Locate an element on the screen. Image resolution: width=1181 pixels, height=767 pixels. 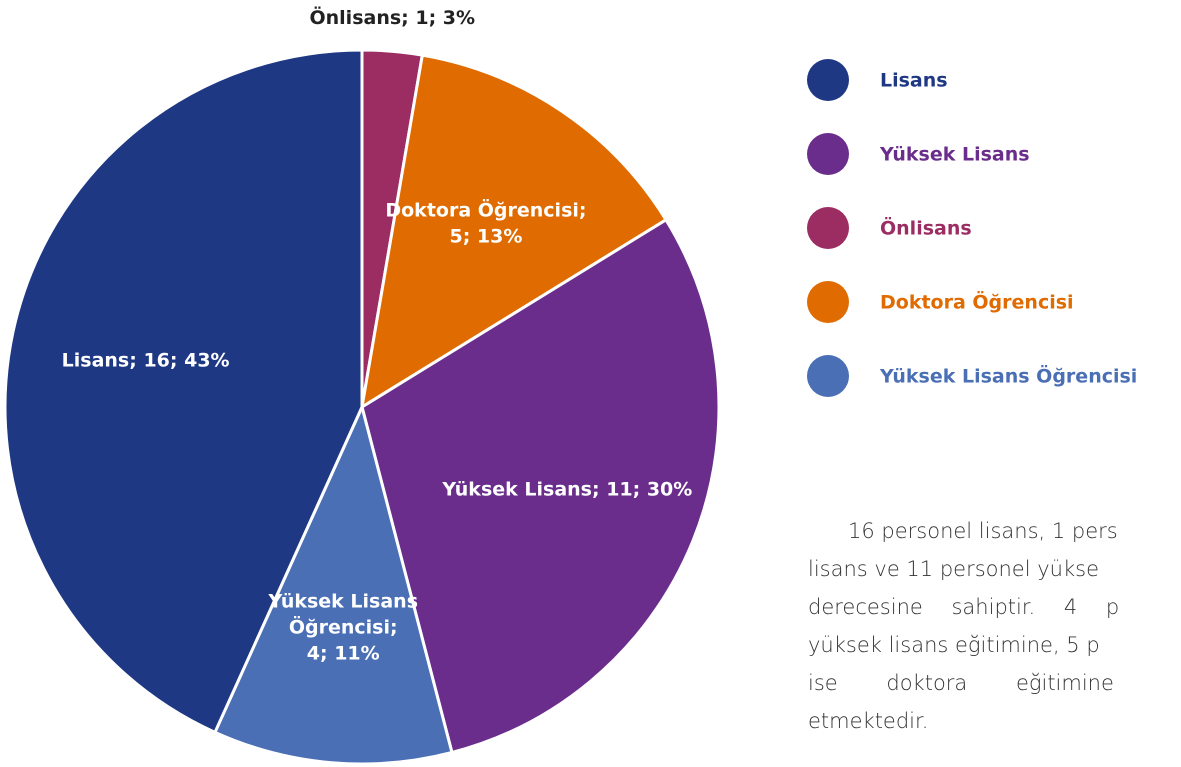
legend-label: Yüksek Lisans is located at coordinates (954, 155).